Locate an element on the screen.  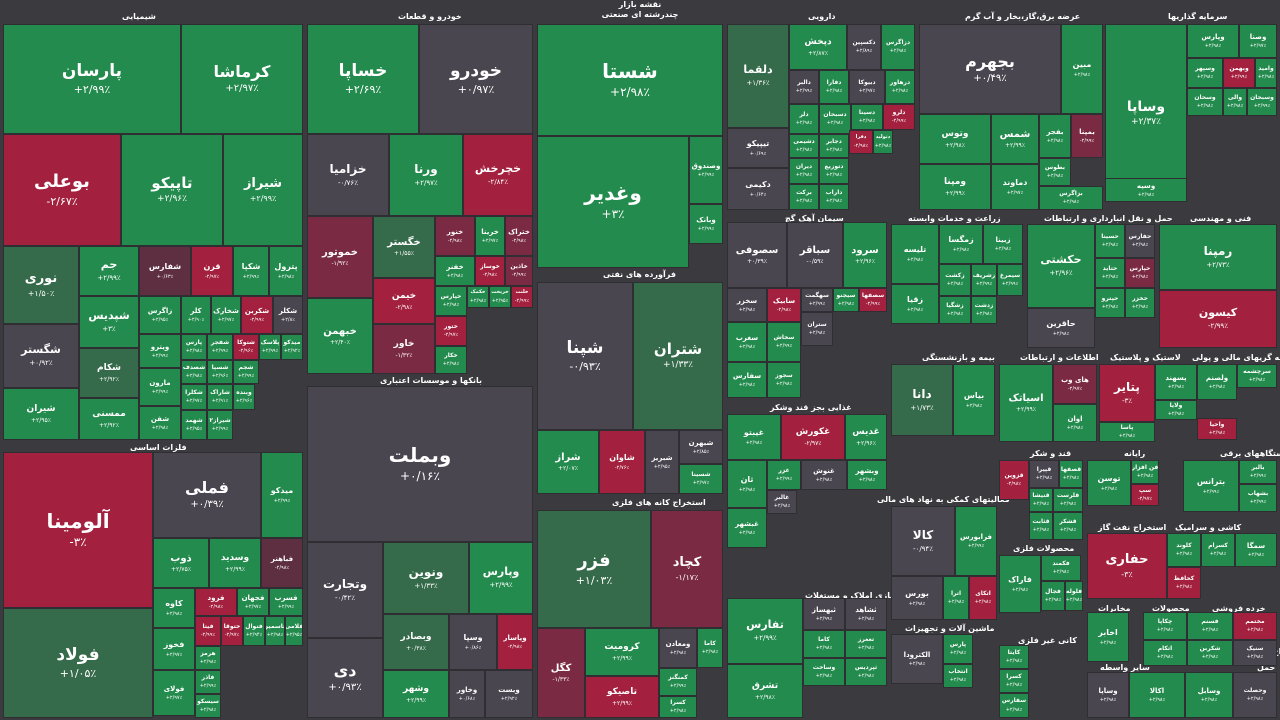
stock-tile: فاذر +۲/۹۹٪ is located at coordinates (208, 682).